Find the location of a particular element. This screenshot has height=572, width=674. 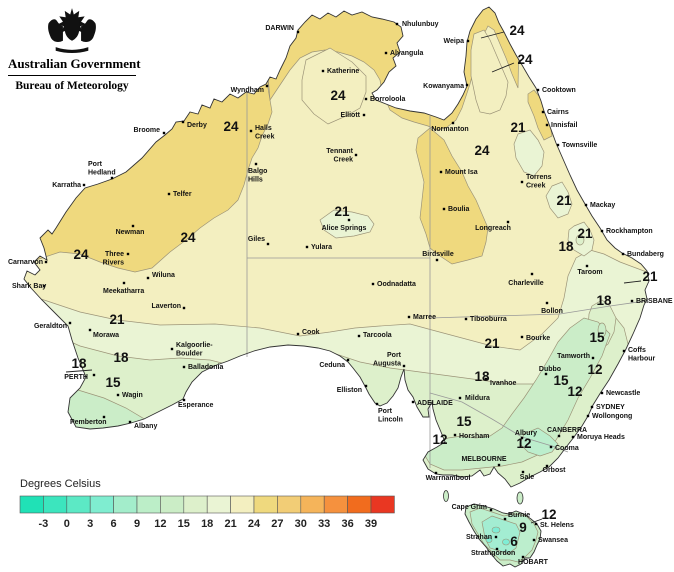

tasmania-coastline is located at coordinates (503, 535).